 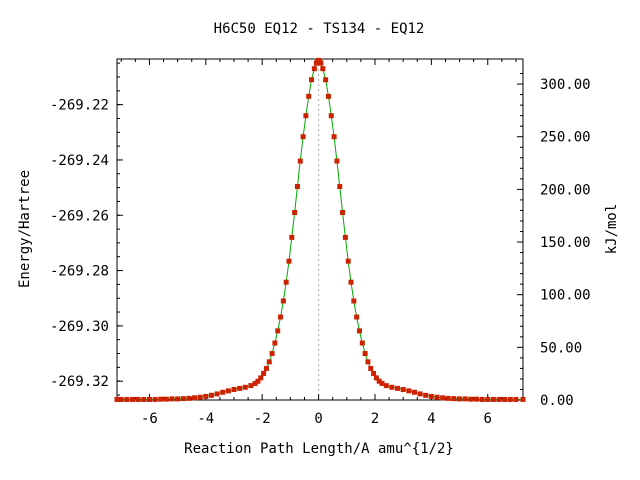 What do you see at coordinates (565, 243) in the screenshot?
I see `y-right-tick-label: 150.00` at bounding box center [565, 243].